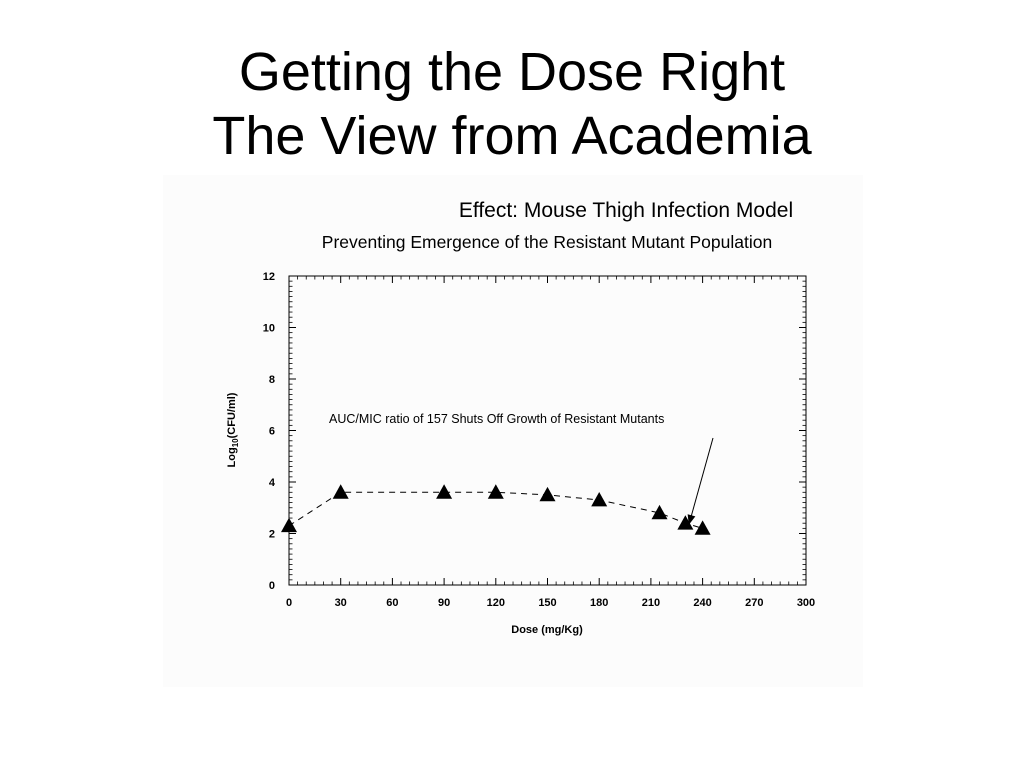  I want to click on x-tick-label: 90, so click(444, 603).